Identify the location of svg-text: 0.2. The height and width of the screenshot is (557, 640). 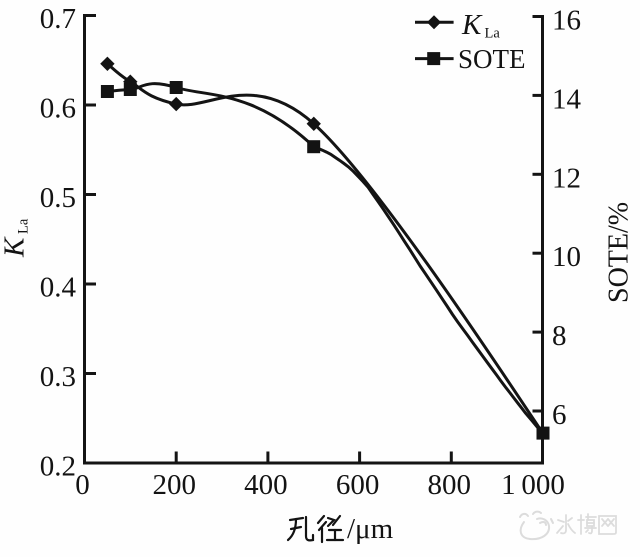
(58, 467).